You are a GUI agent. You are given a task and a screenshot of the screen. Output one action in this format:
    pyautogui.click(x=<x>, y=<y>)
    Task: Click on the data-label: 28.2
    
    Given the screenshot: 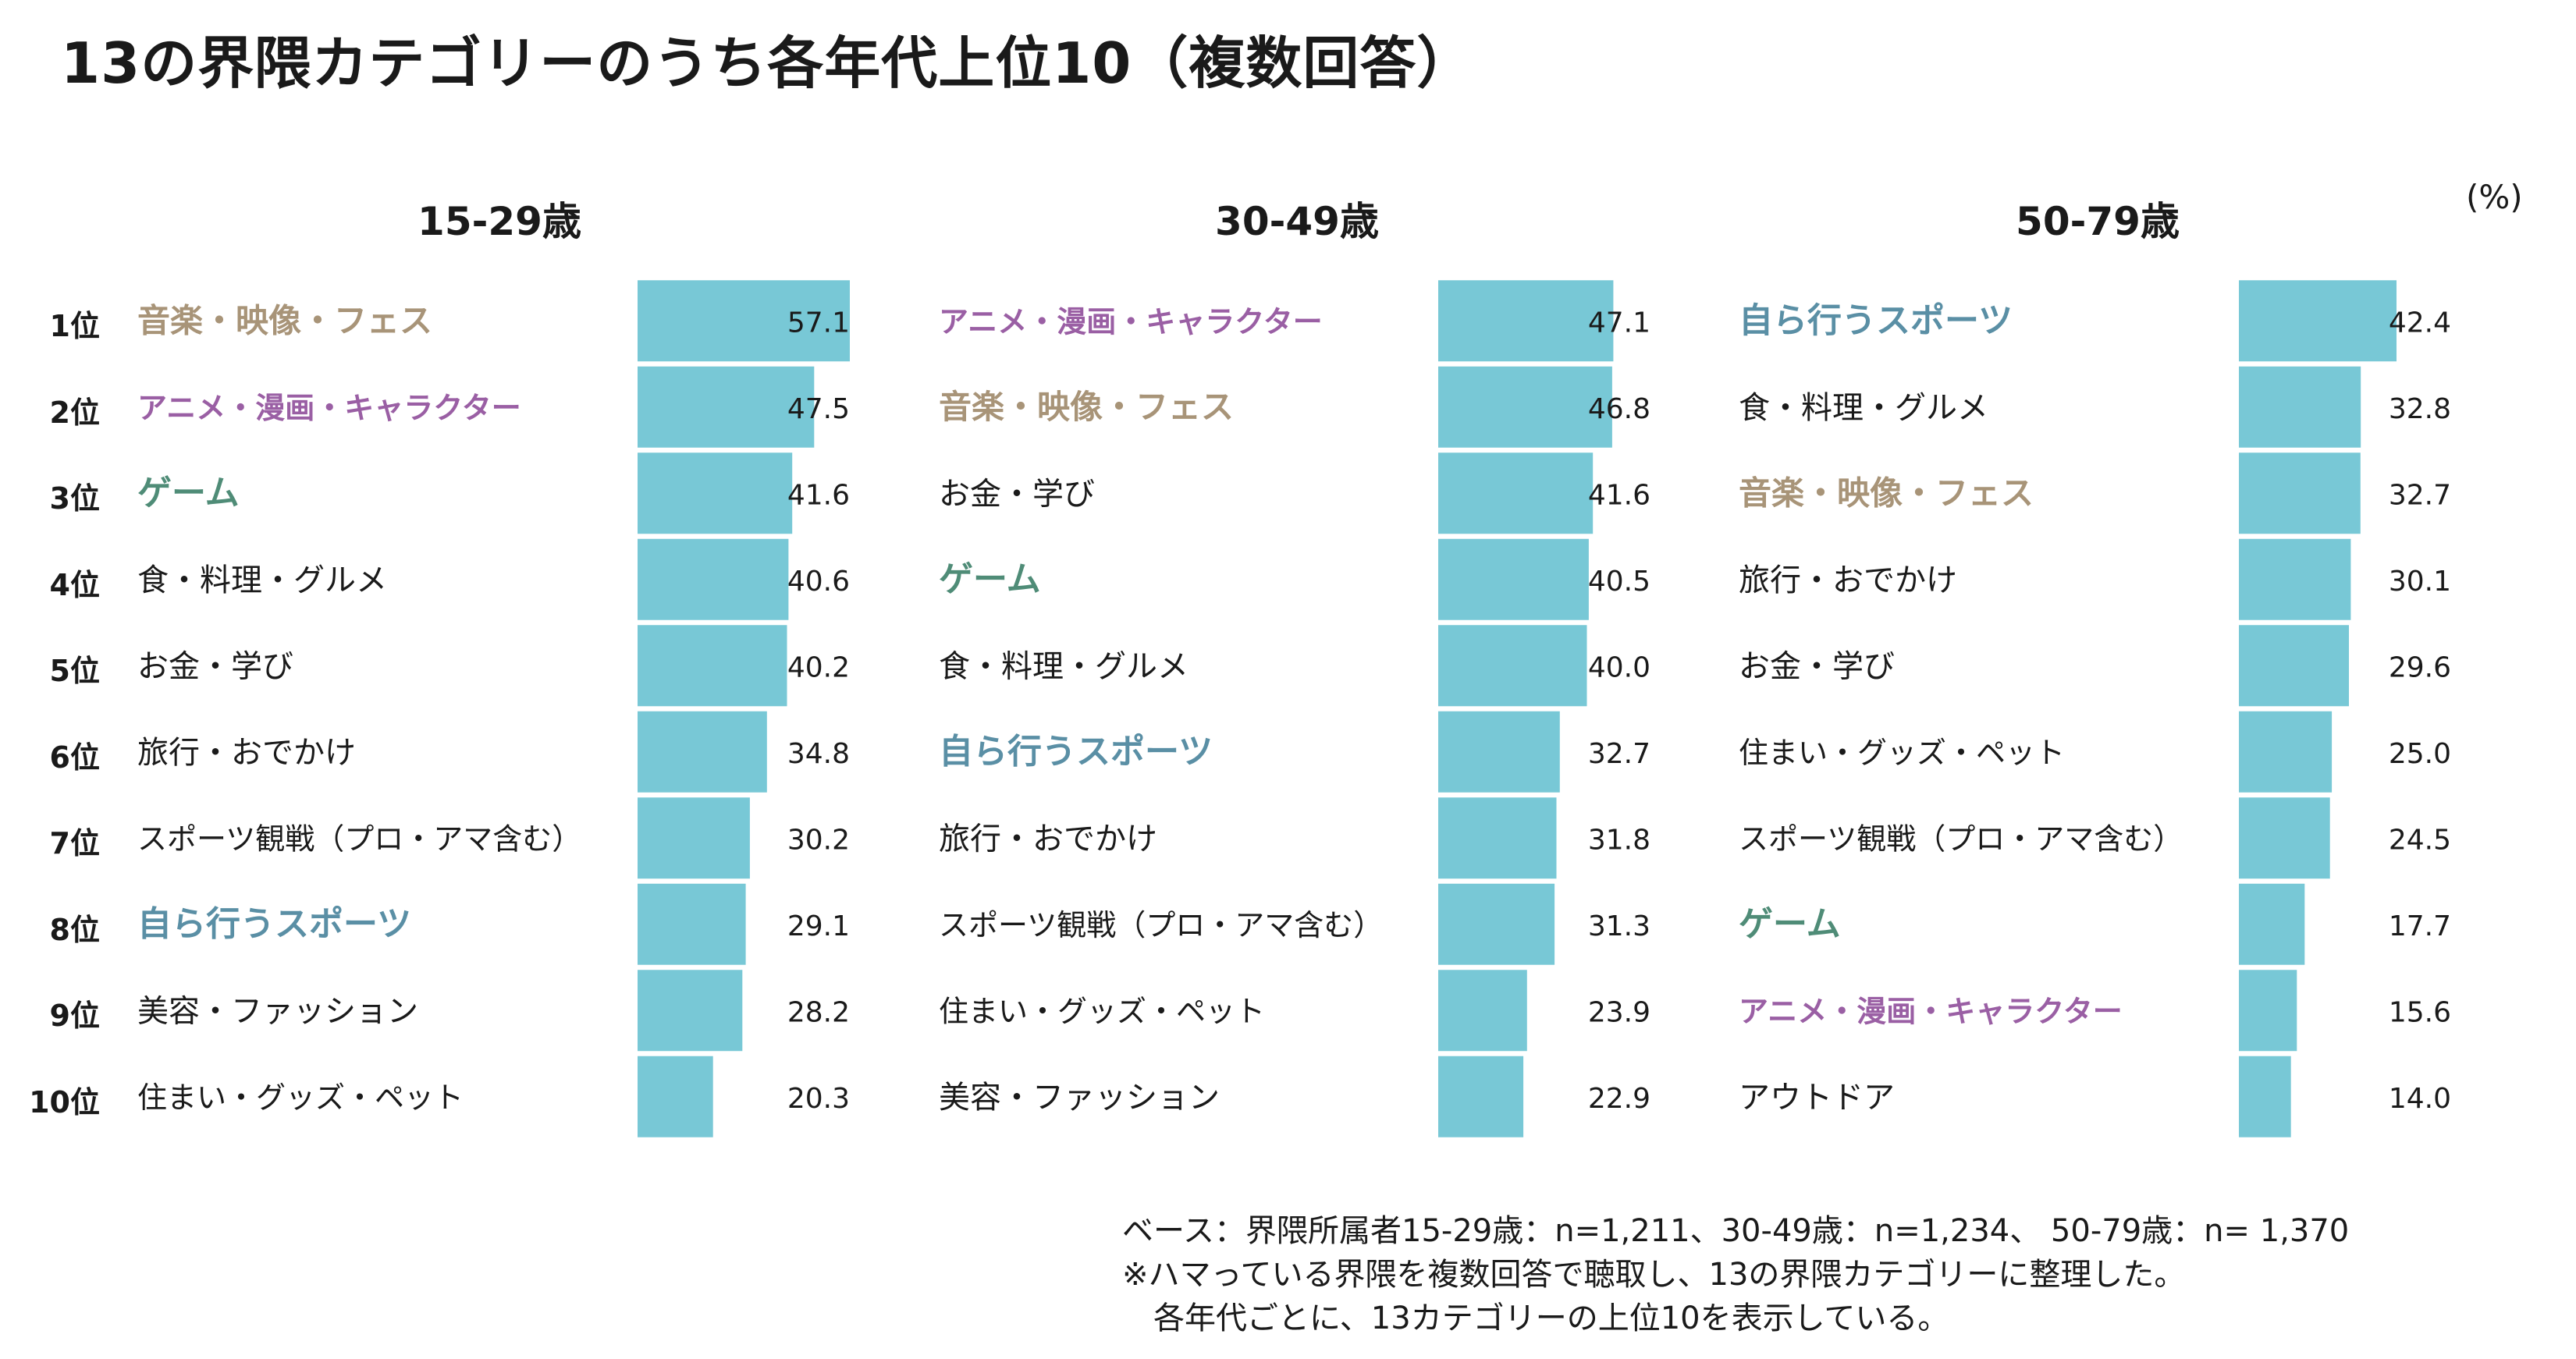 What is the action you would take?
    pyautogui.click(x=819, y=1012)
    